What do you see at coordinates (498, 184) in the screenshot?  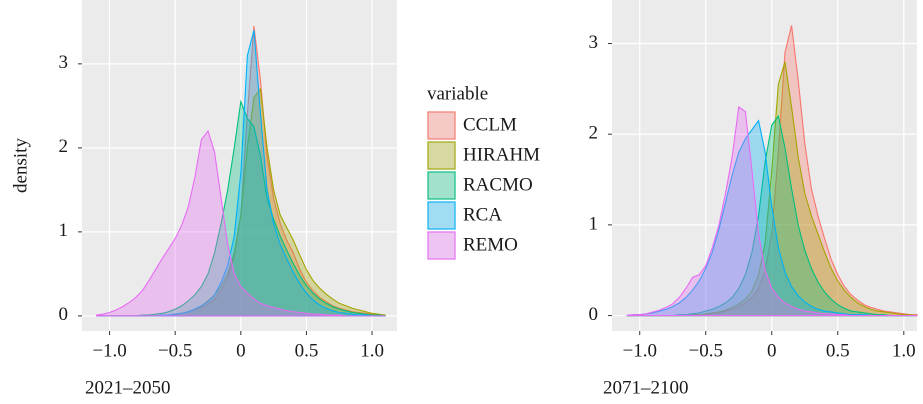 I see `legend-label: RACMO` at bounding box center [498, 184].